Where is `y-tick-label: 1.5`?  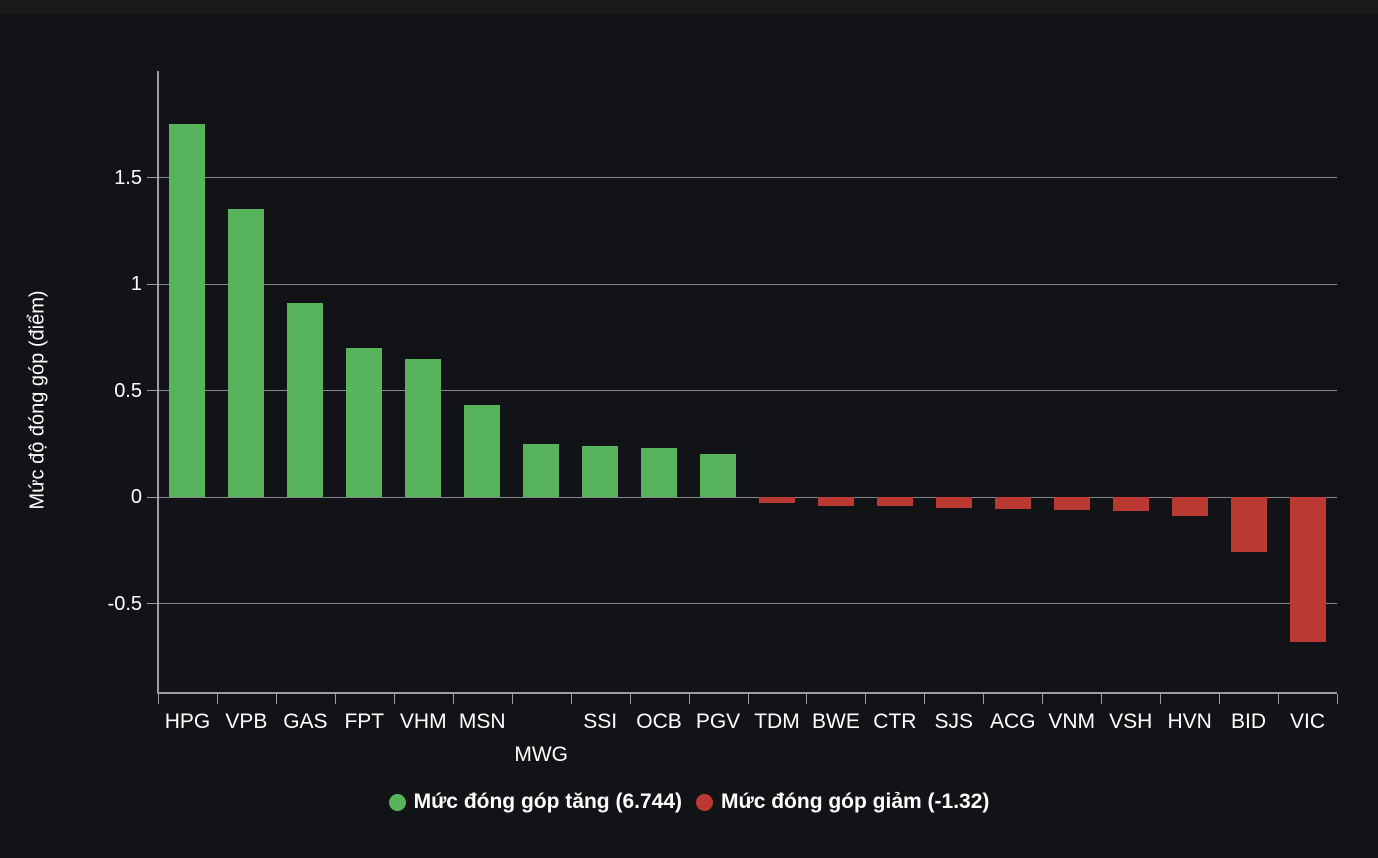 y-tick-label: 1.5 is located at coordinates (128, 177).